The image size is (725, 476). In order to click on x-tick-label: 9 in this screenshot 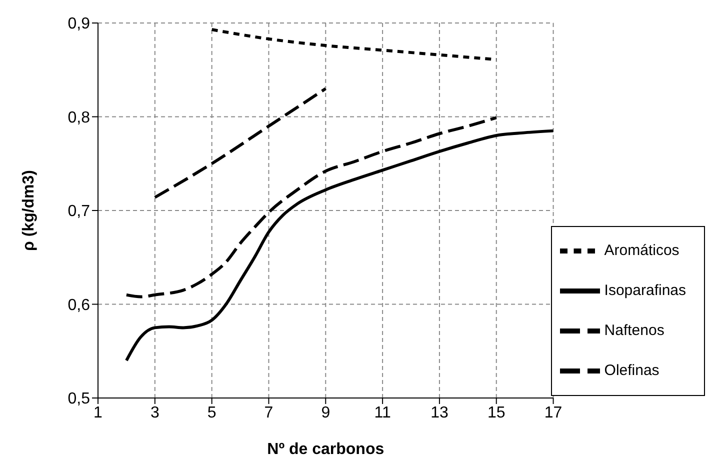, I will do `click(325, 413)`.